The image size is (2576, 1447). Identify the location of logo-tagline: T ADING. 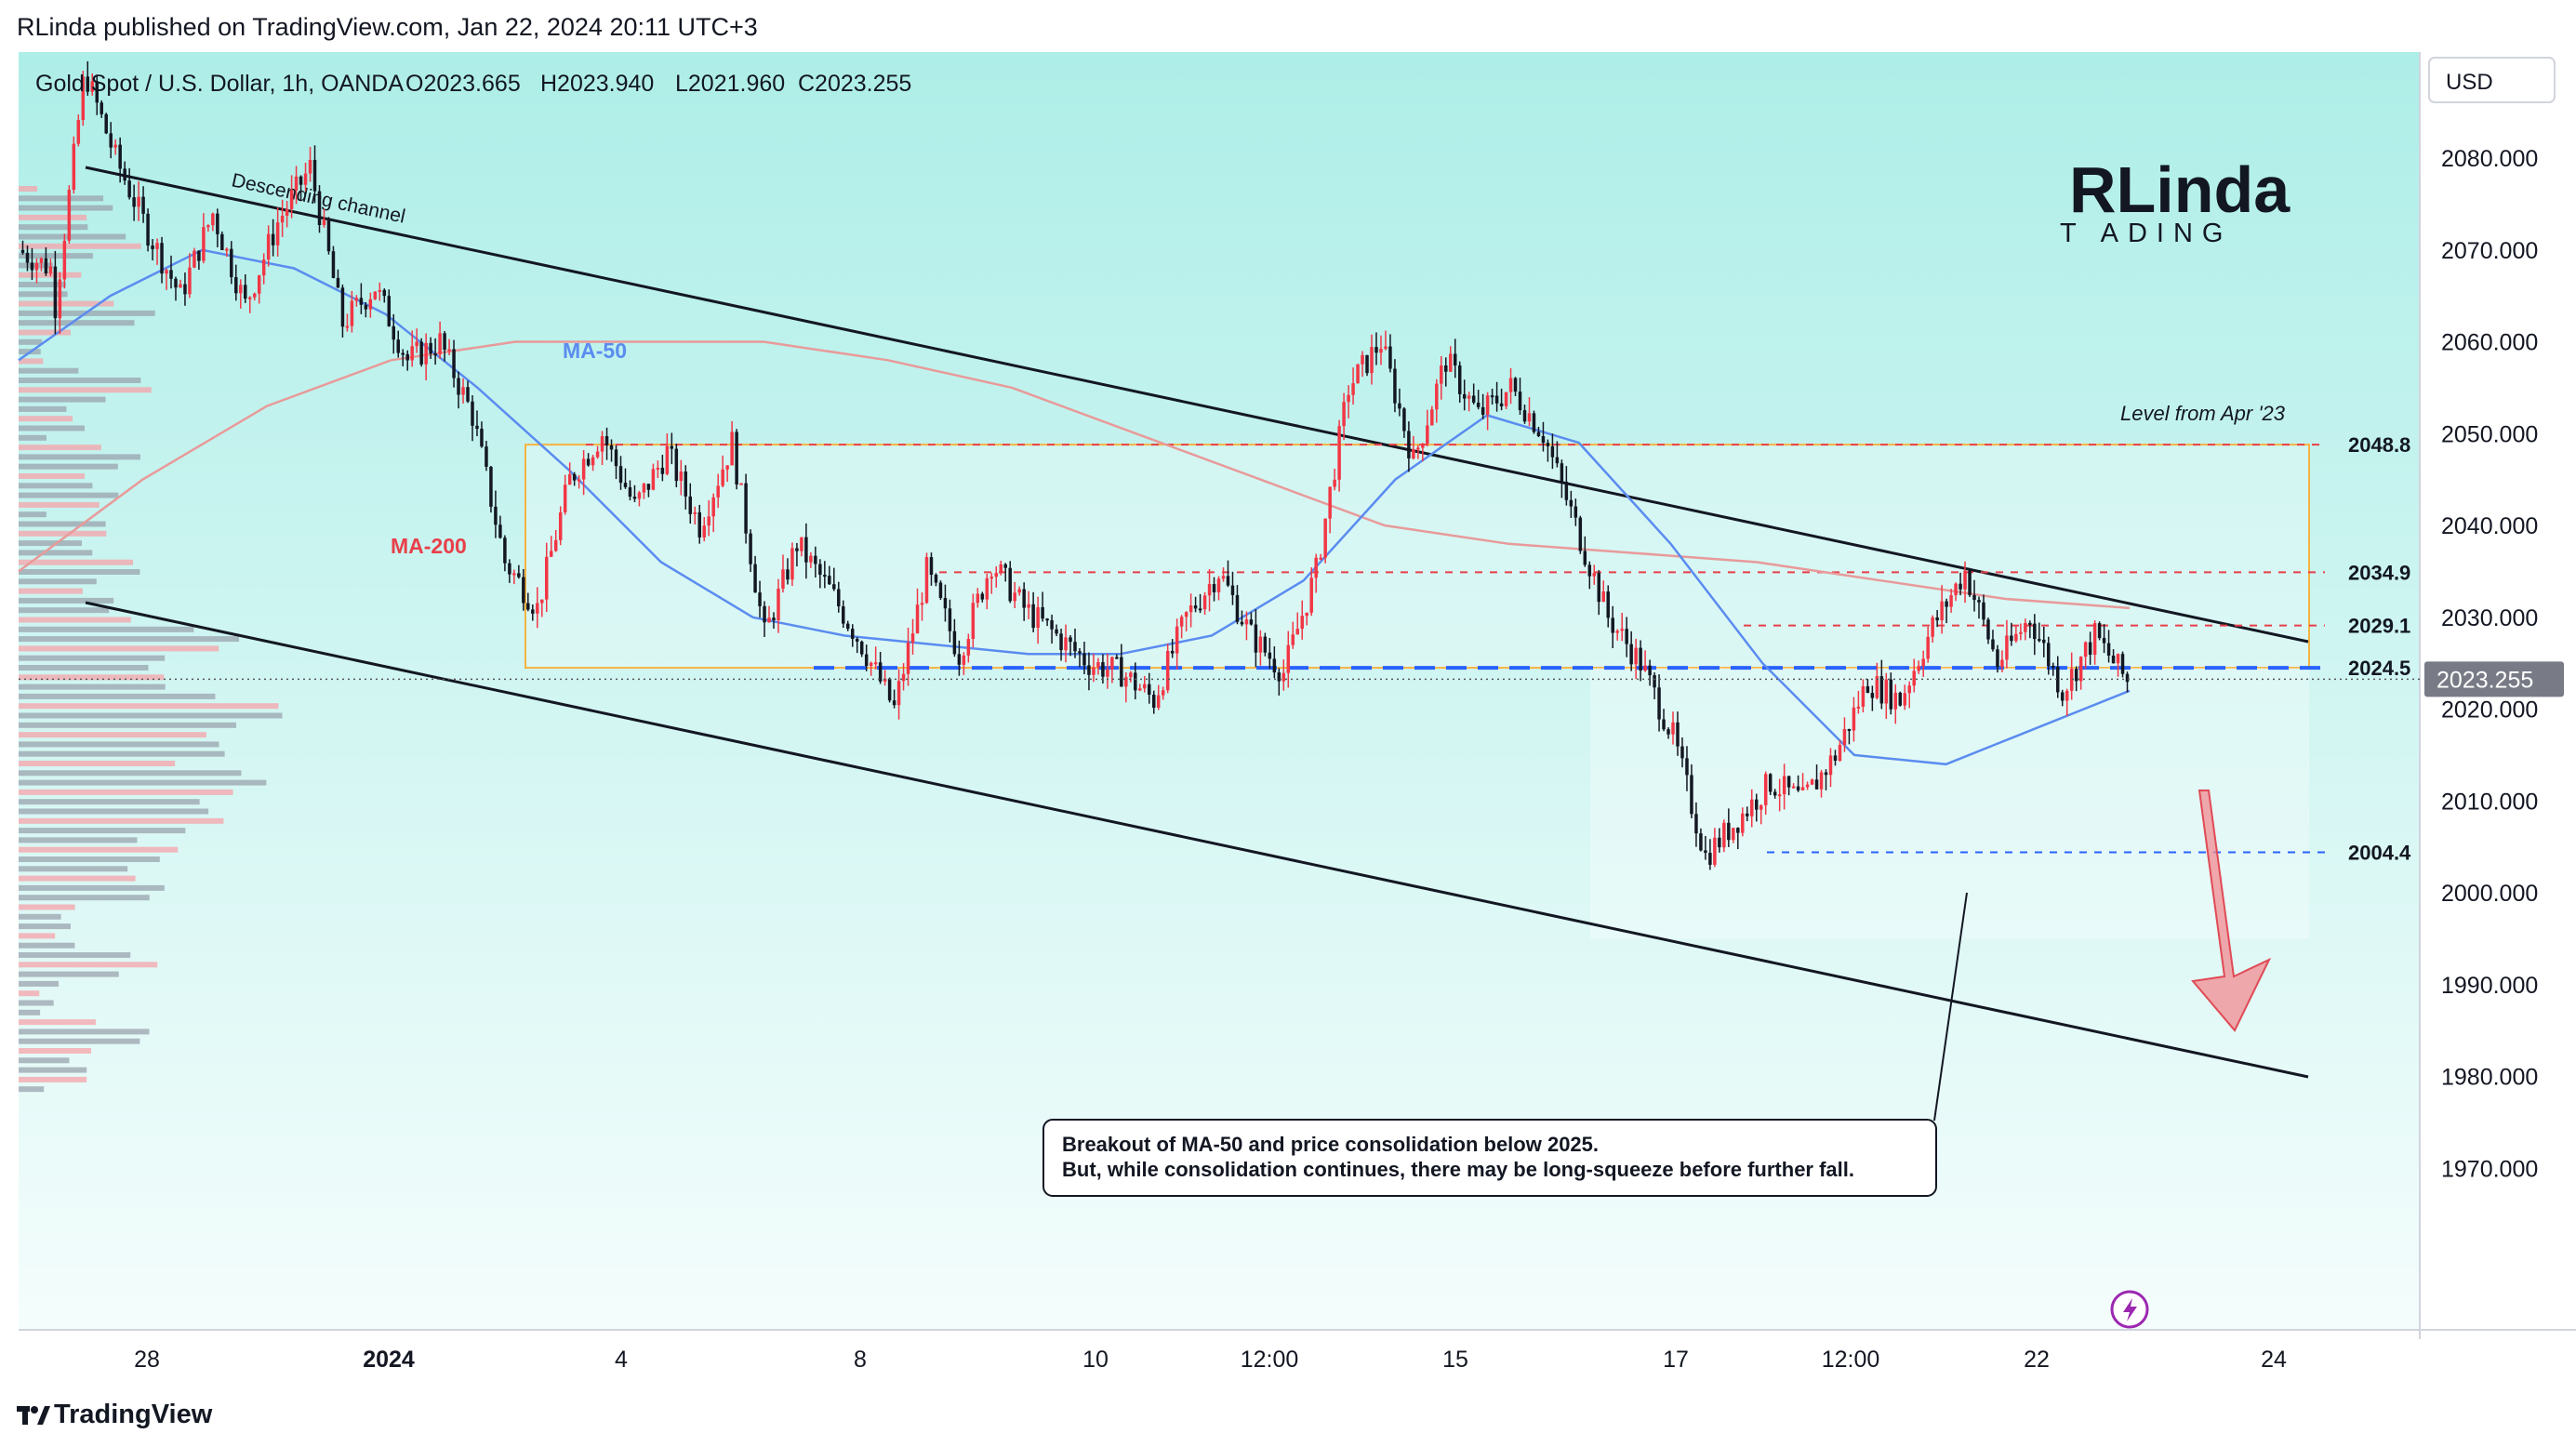
(2146, 233).